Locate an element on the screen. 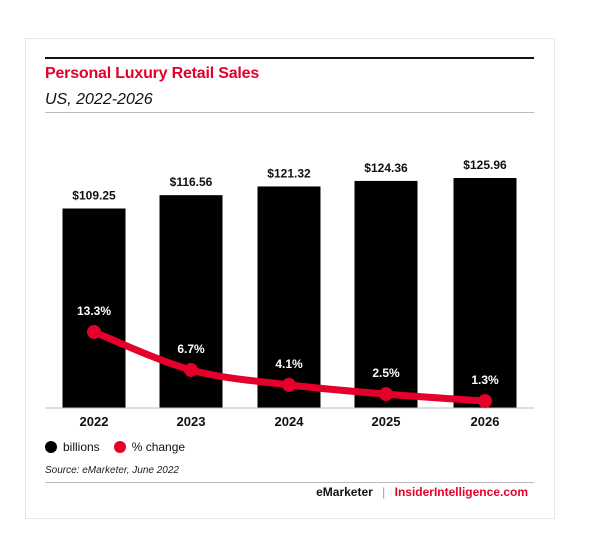  bar-2022 is located at coordinates (94, 308).